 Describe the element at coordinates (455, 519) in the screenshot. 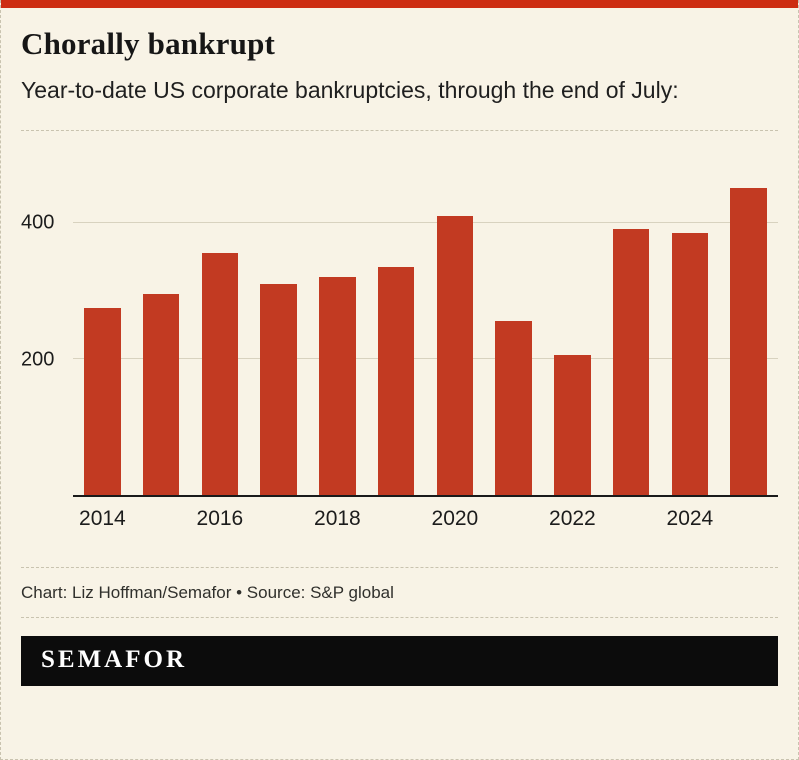

I see `x-tick-label-2020: 2020` at that location.